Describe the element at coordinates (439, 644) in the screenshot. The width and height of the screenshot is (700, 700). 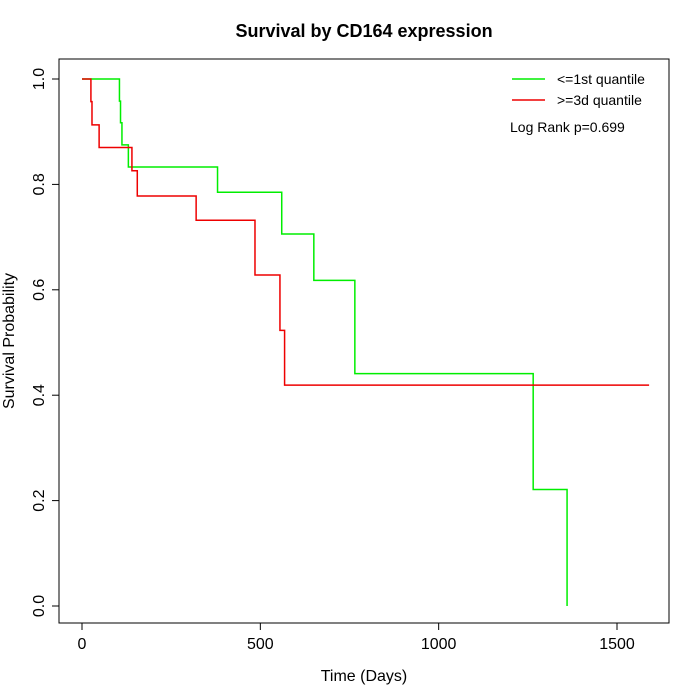
I see `x-tick-label: 1000` at that location.